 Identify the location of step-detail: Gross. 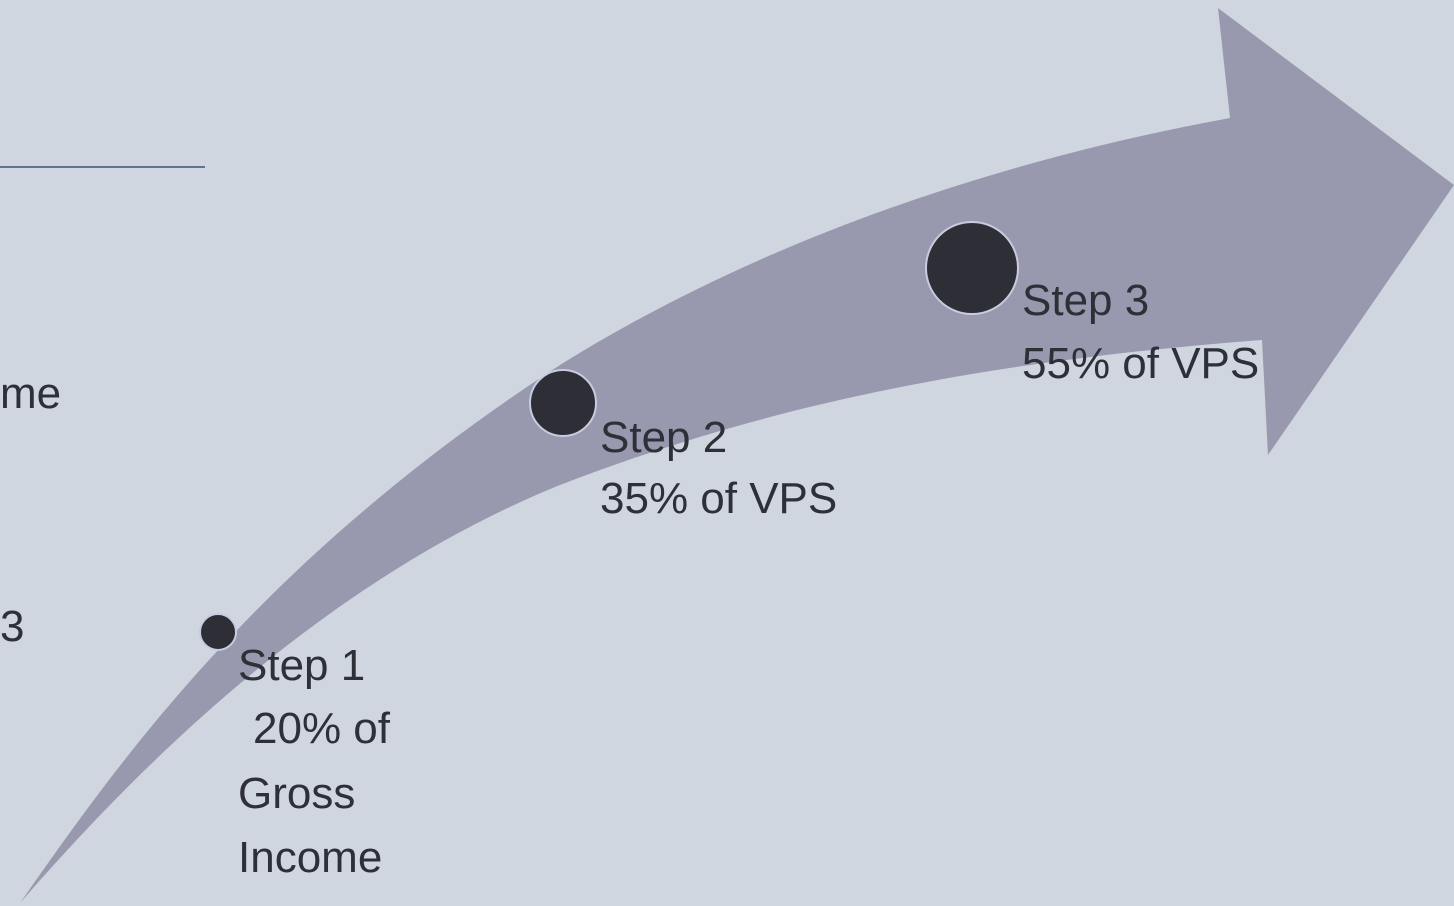
(296, 793).